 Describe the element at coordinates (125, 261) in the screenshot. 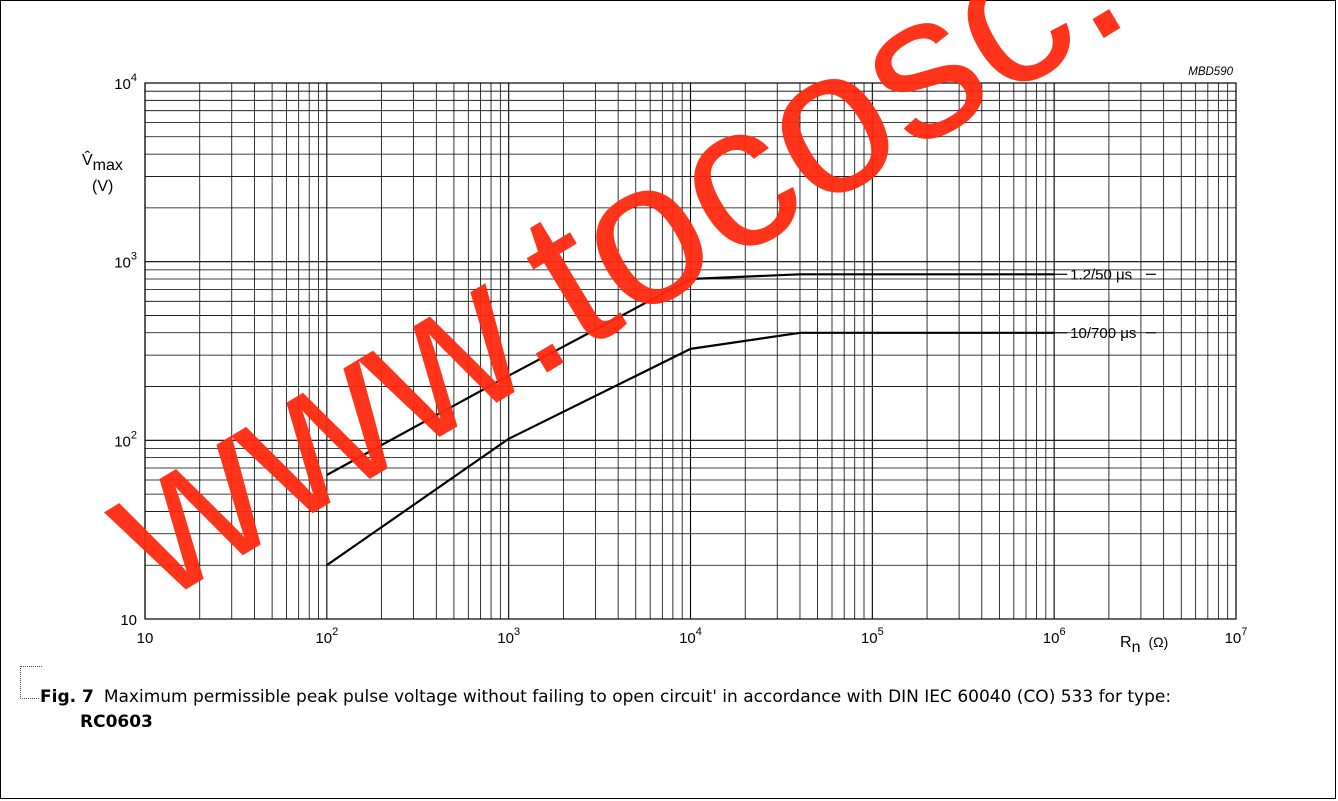

I see `y-tick-label: 10³` at that location.